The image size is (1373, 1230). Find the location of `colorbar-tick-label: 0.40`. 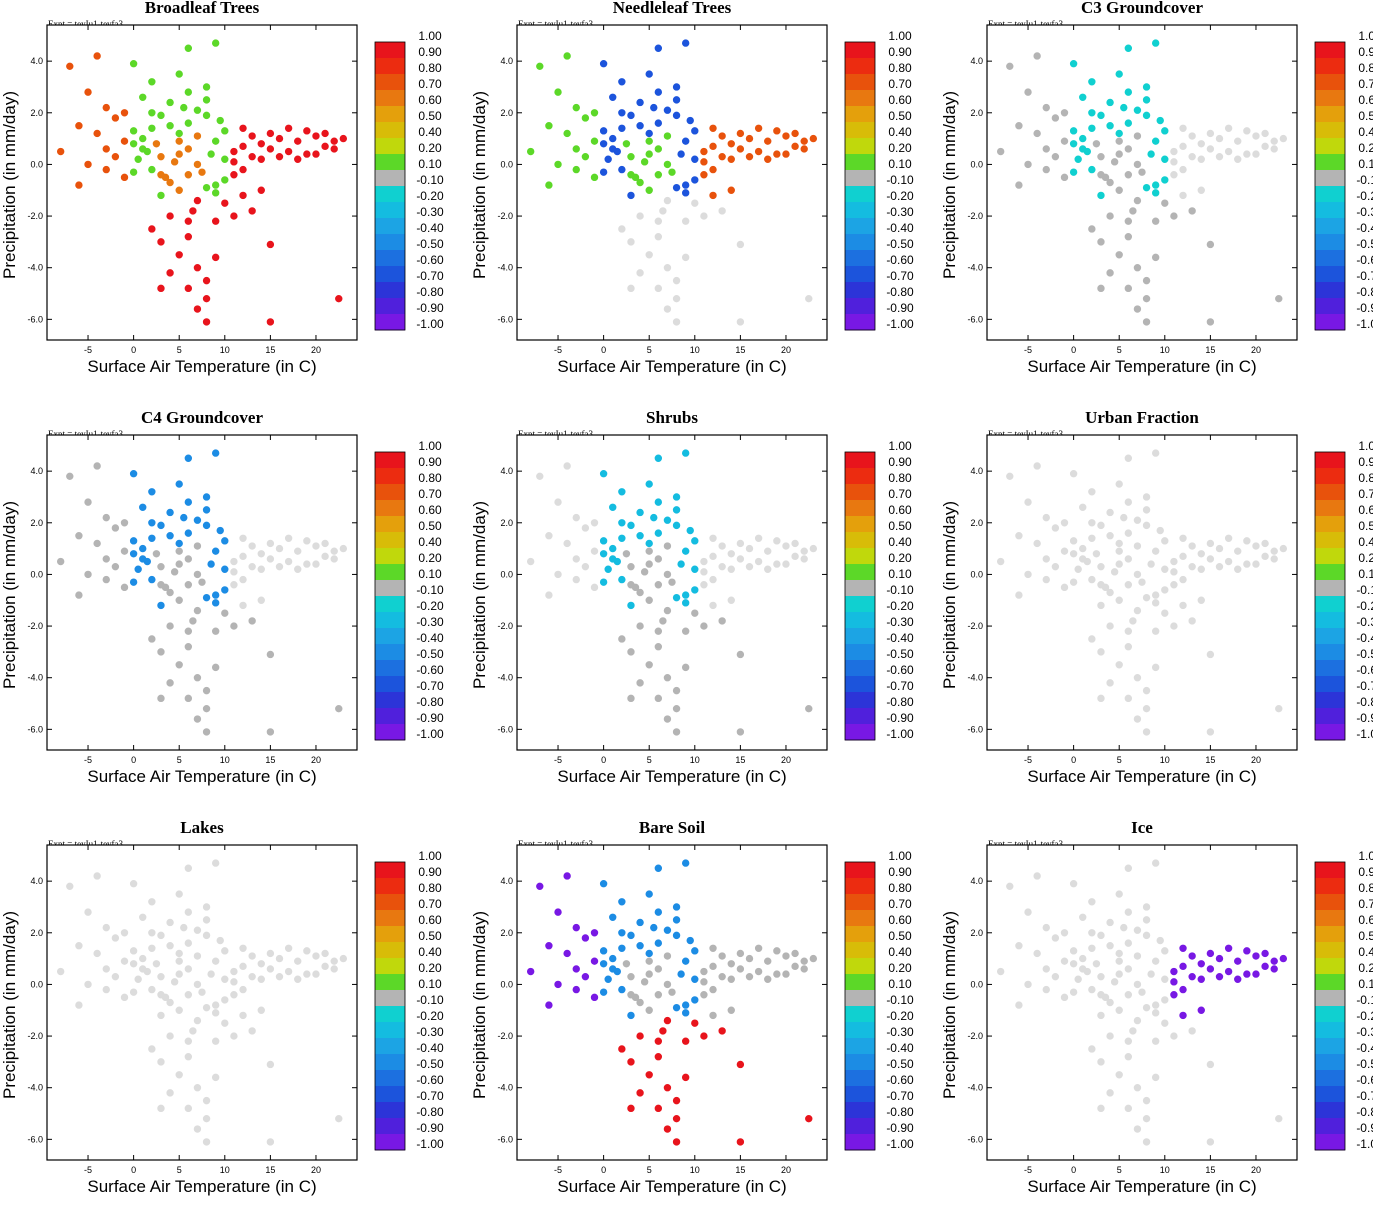

colorbar-tick-label: 0.40 is located at coordinates (430, 542).